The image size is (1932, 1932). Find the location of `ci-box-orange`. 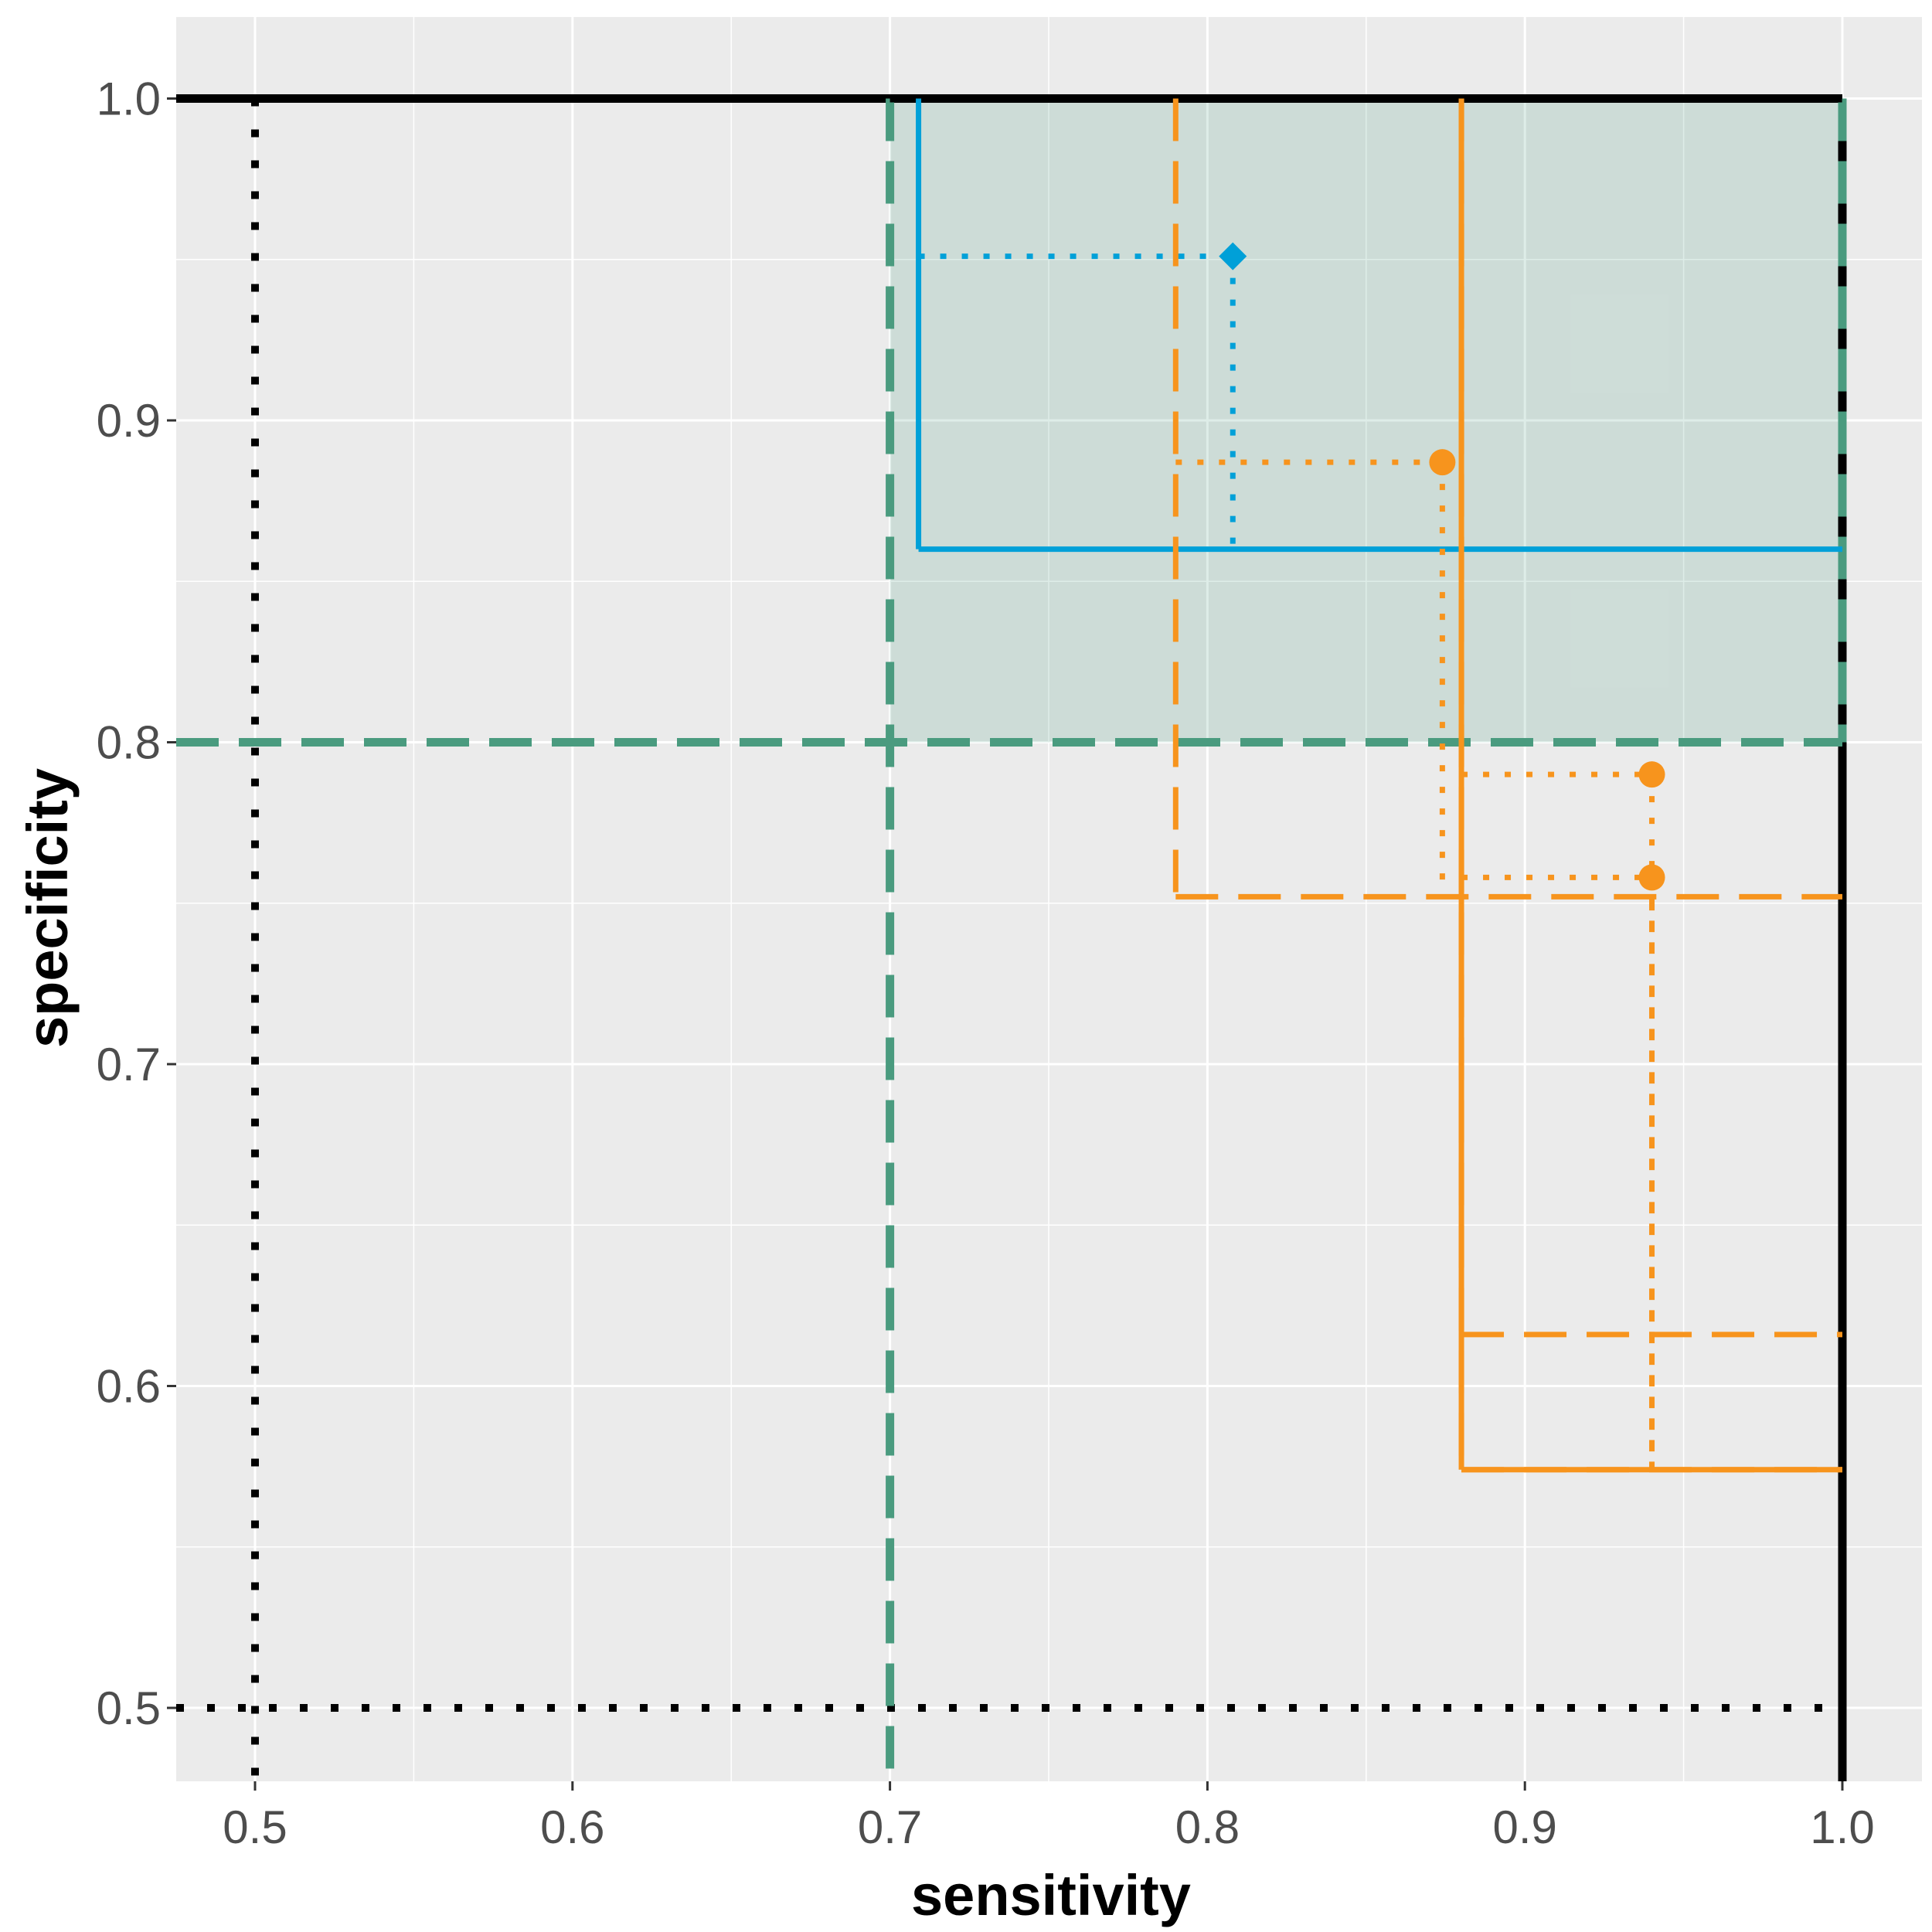

ci-box-orange is located at coordinates (1507, 499).